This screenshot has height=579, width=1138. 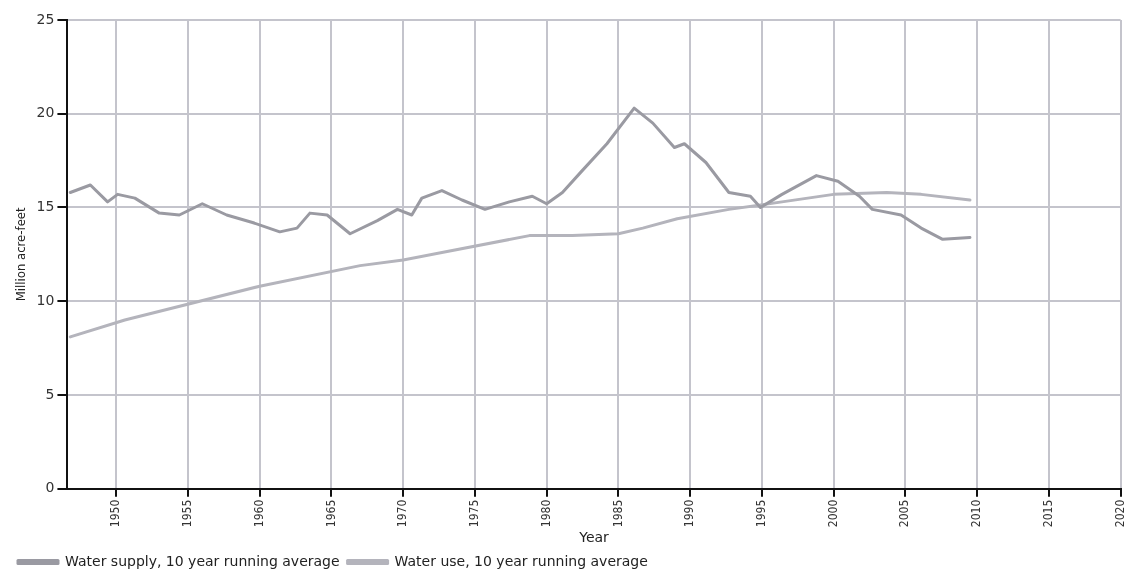 I want to click on x-tick-label: 1950, so click(x=115, y=513).